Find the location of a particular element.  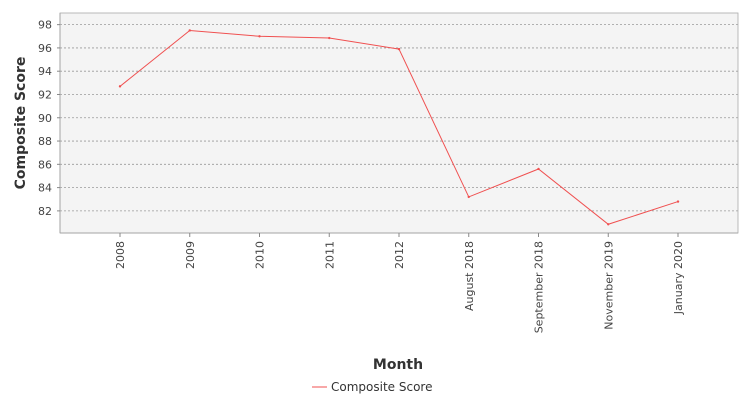

y-axis: 82 84 86 88 90 92 94 96 98 is located at coordinates (49, 118).